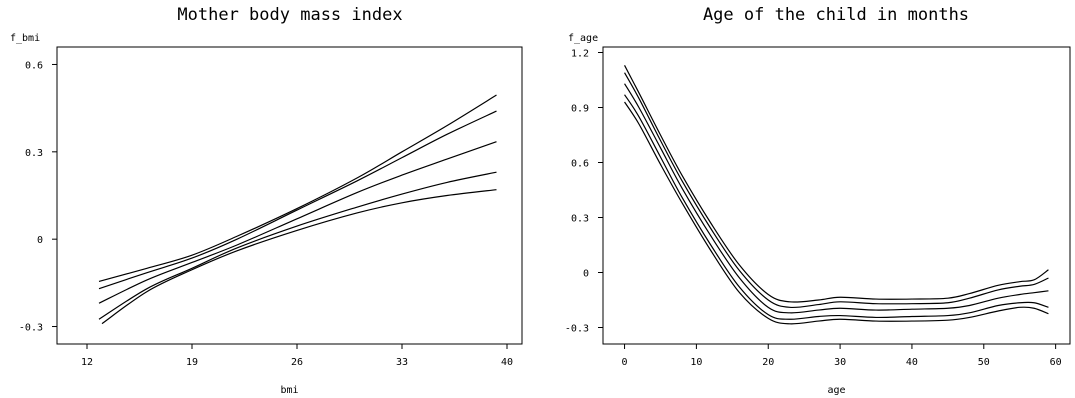  I want to click on y-axis-label: f_bmi, so click(25, 38).